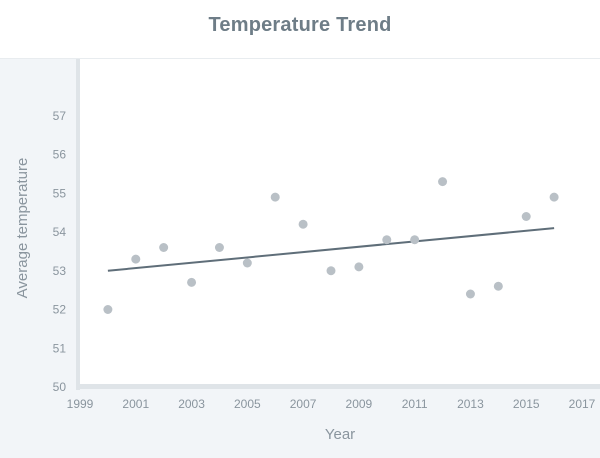 The width and height of the screenshot is (600, 458). What do you see at coordinates (60, 310) in the screenshot?
I see `y-tick-label: 52` at bounding box center [60, 310].